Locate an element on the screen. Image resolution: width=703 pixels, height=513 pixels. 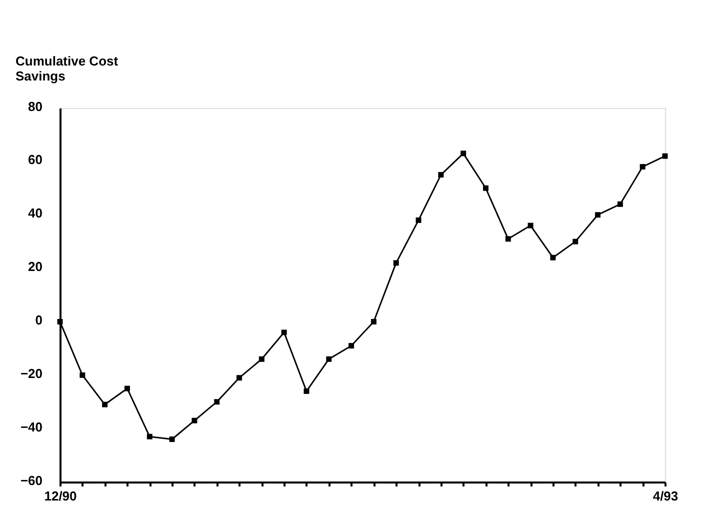
y-tick-label: 40 is located at coordinates (35, 213).